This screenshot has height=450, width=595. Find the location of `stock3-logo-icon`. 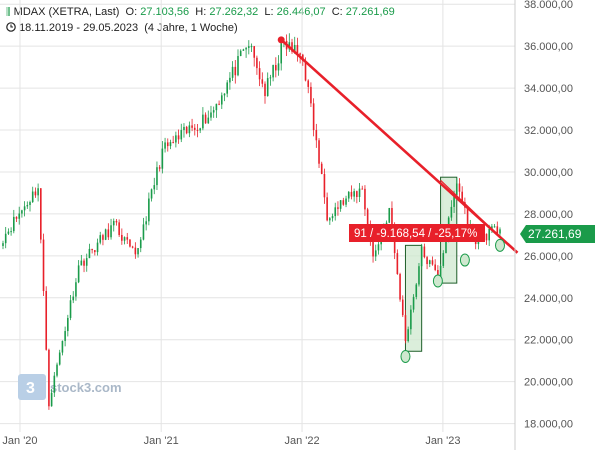

stock3-logo-icon is located at coordinates (32, 387).